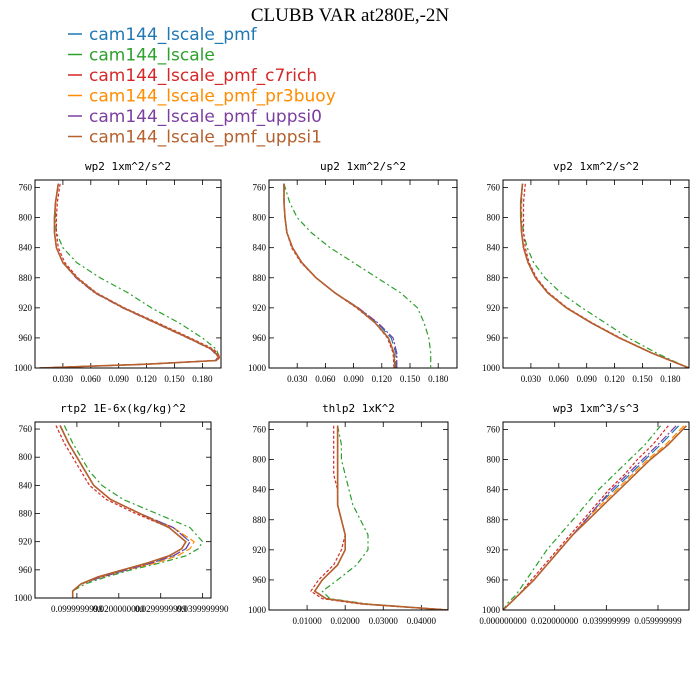  What do you see at coordinates (596, 408) in the screenshot?
I see `panel-title: wp3 1xm^3/s^3` at bounding box center [596, 408].